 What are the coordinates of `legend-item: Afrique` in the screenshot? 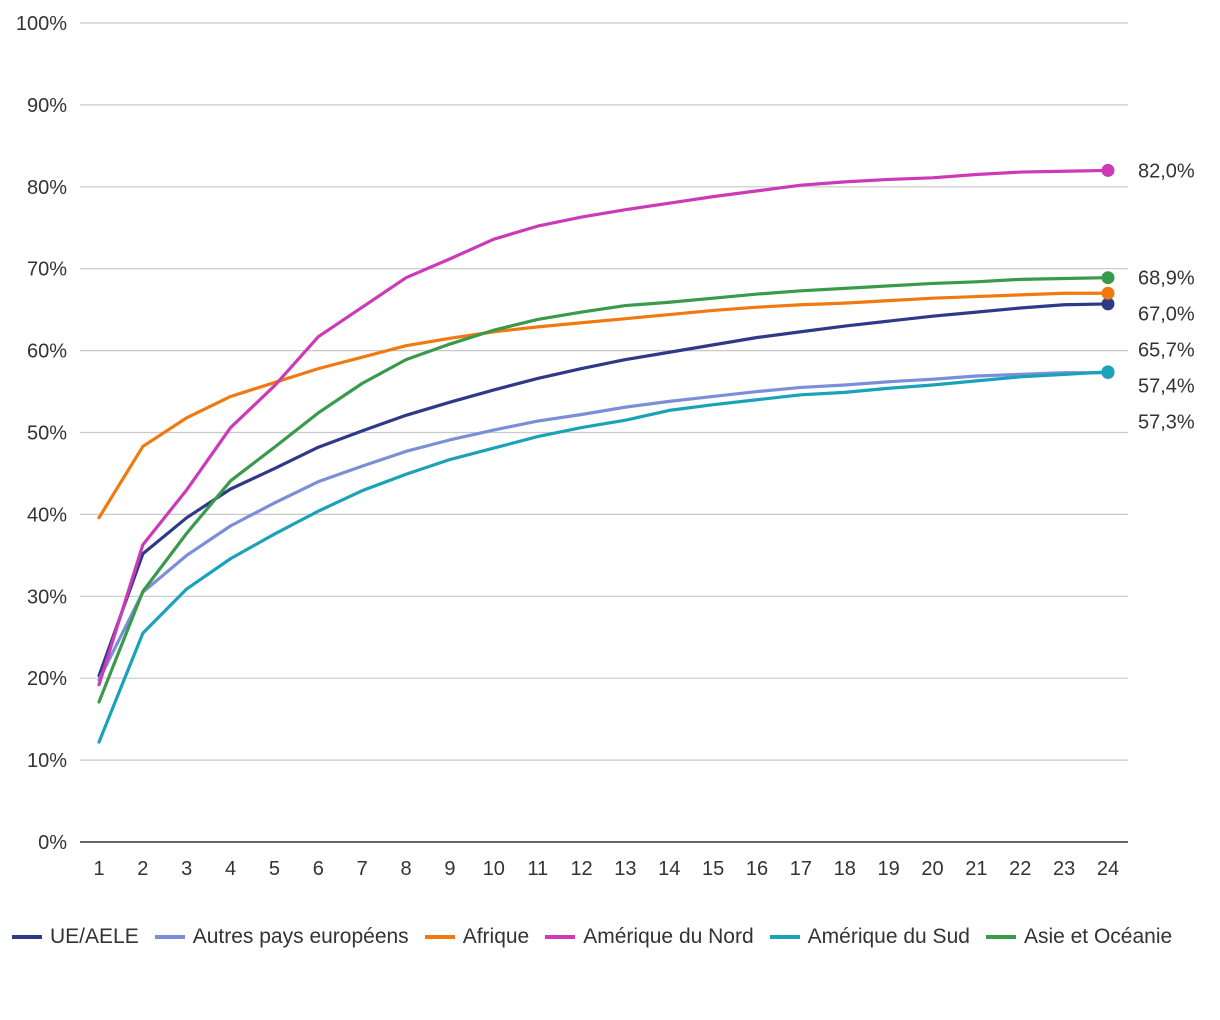 It's located at (477, 937).